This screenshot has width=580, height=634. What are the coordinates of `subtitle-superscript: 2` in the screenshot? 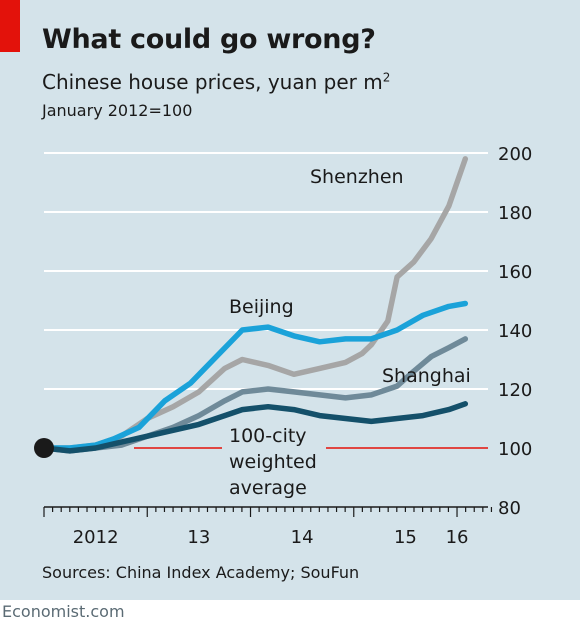 It's located at (386, 77).